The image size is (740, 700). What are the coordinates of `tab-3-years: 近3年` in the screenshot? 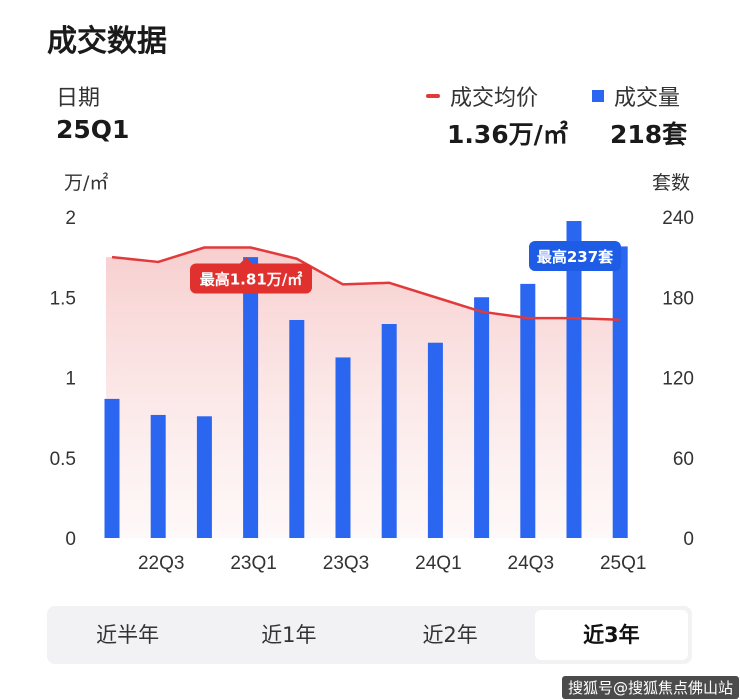 It's located at (611, 635).